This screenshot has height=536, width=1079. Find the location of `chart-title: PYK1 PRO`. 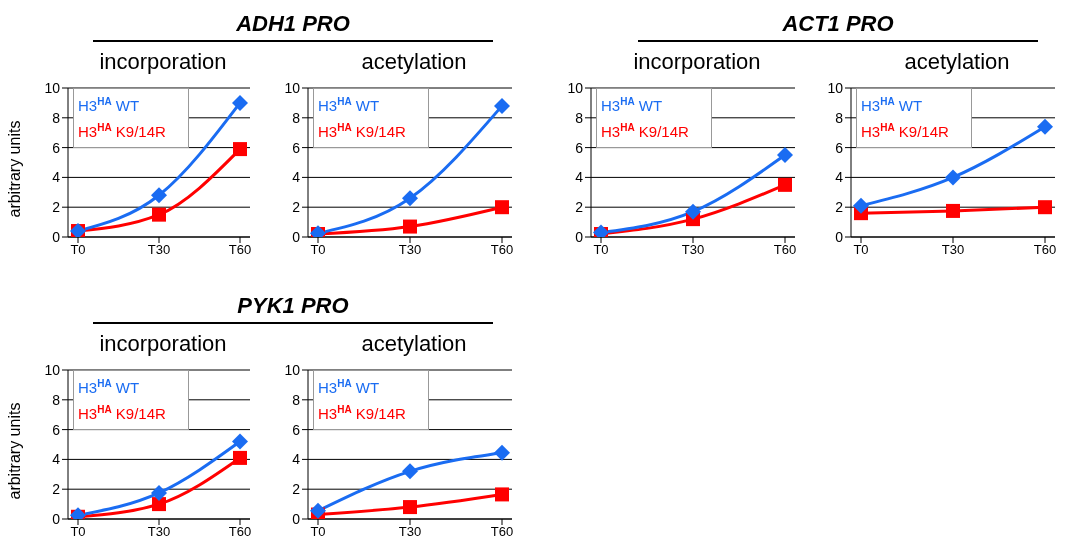

chart-title: PYK1 PRO is located at coordinates (293, 307).